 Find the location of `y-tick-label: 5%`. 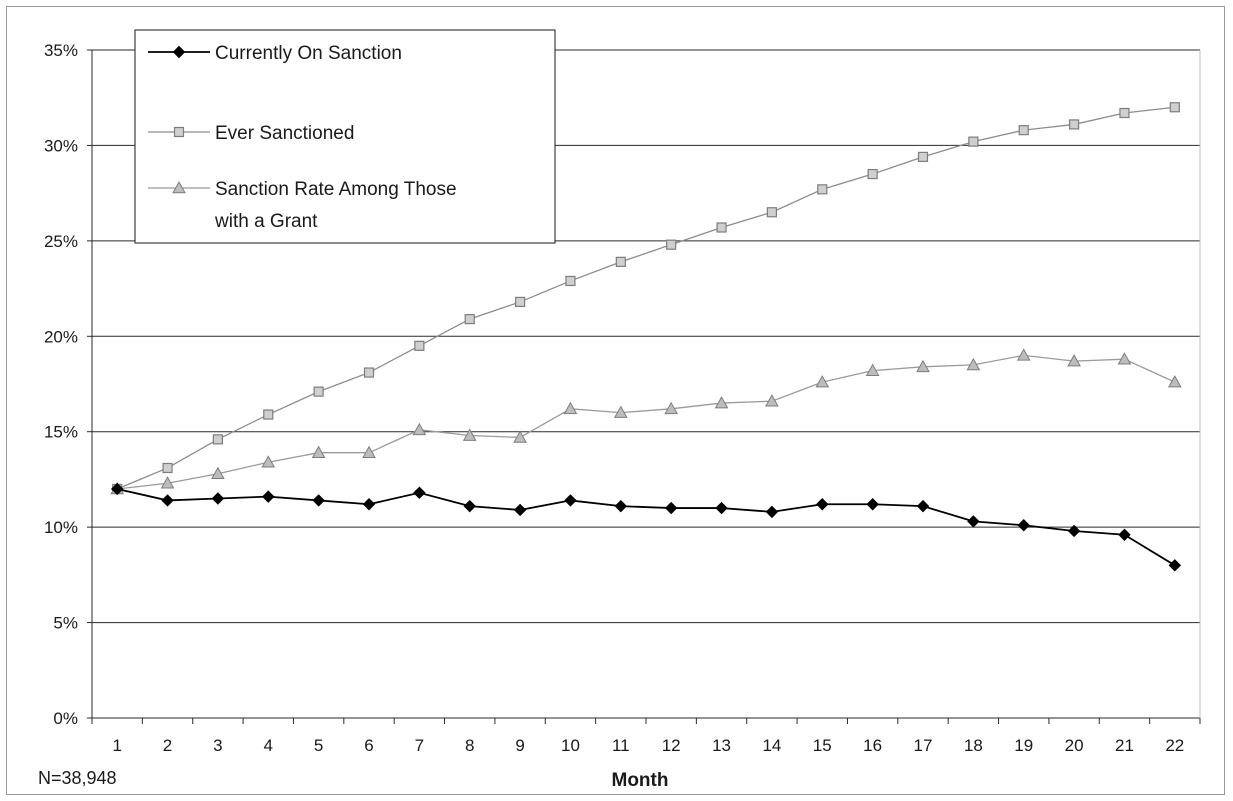

y-tick-label: 5% is located at coordinates (65, 623).